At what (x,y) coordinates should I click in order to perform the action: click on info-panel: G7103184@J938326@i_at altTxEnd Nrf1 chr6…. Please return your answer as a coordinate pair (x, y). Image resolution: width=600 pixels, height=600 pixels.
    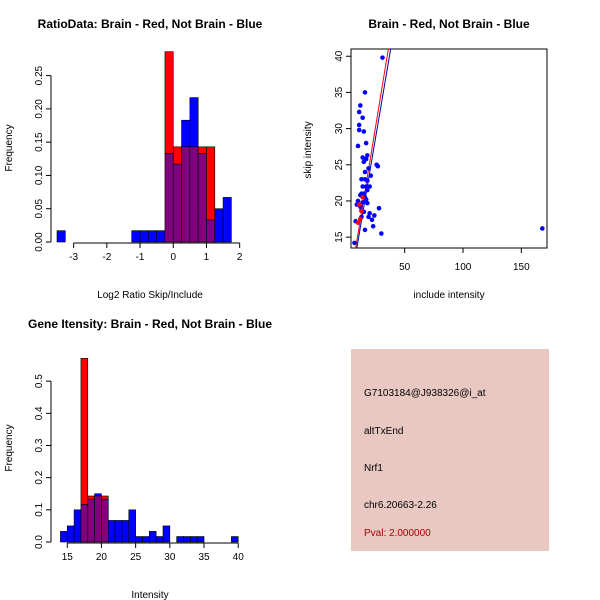
    Looking at the image, I should click on (450, 450).